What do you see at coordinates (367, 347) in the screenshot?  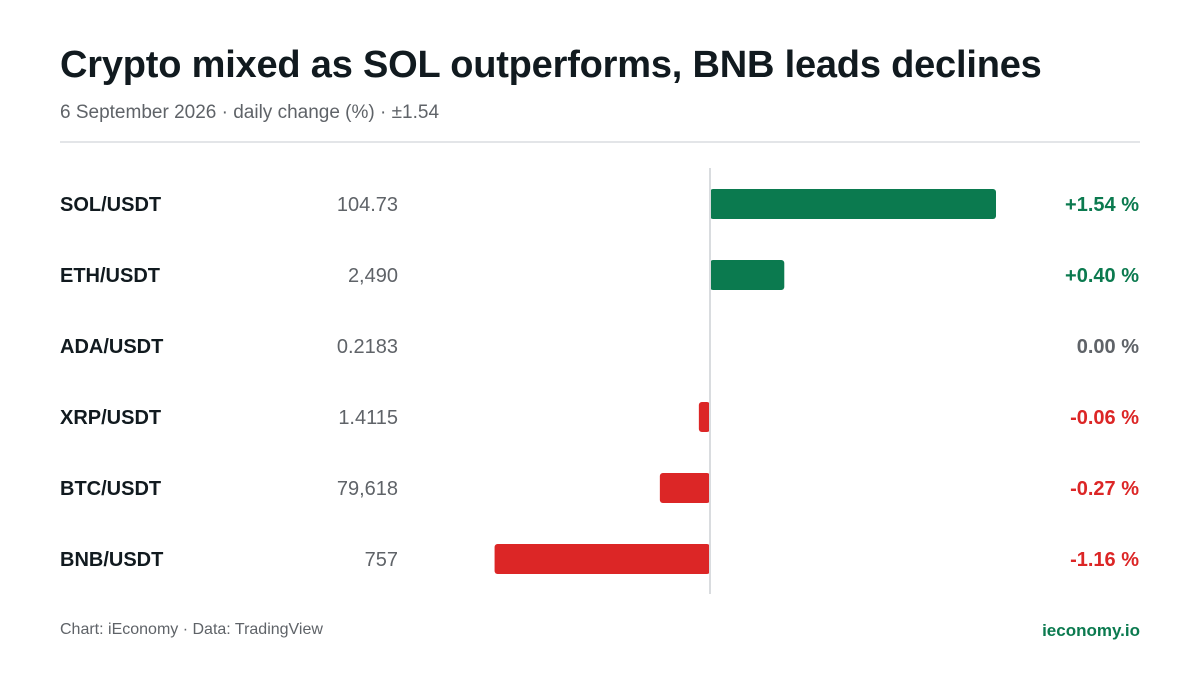 I see `price-label: 0.2183` at bounding box center [367, 347].